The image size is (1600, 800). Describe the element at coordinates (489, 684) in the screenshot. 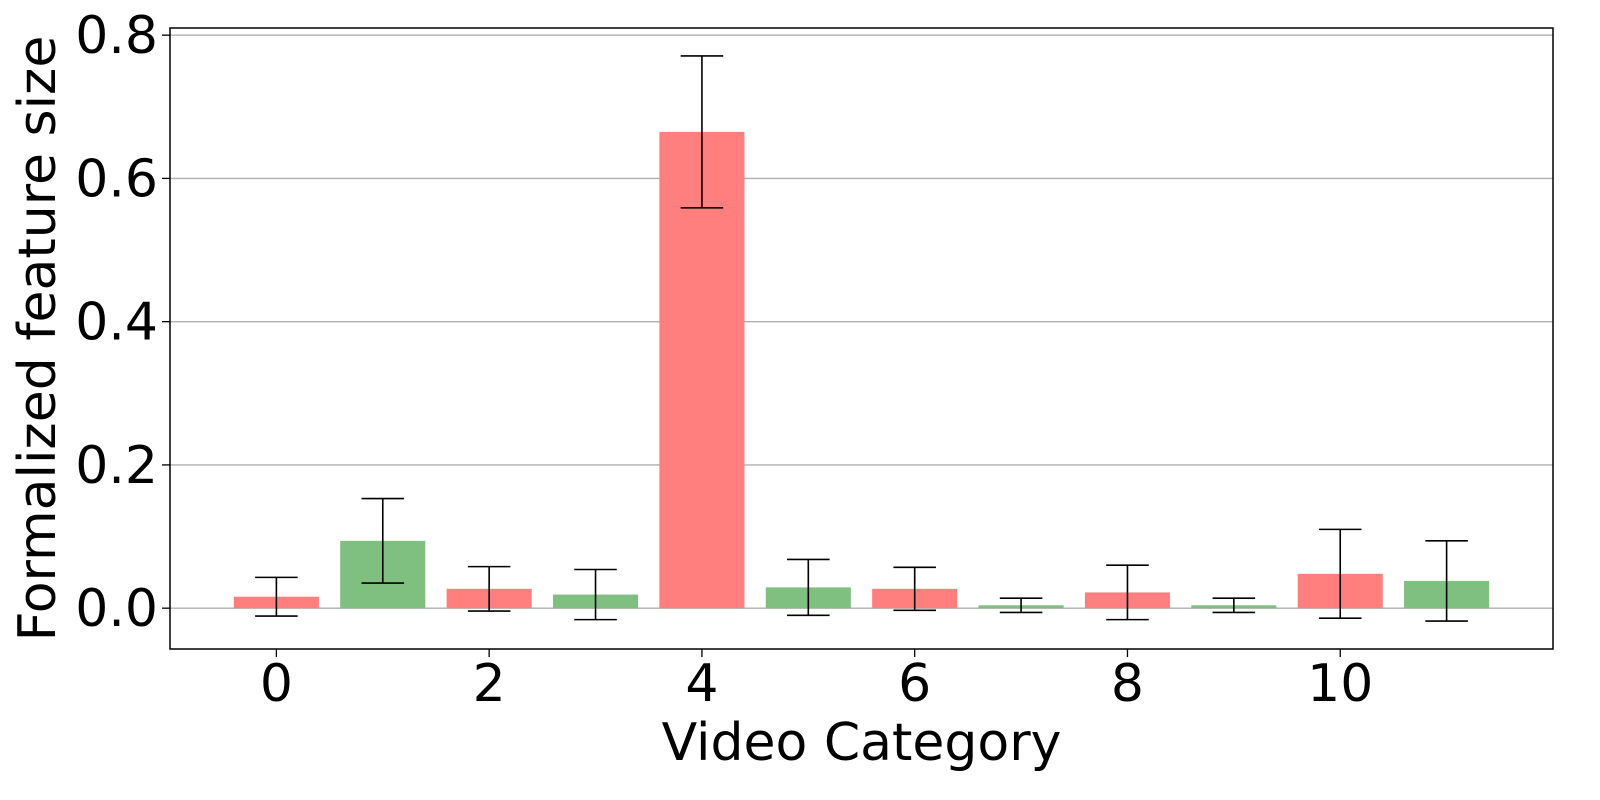

I see `x-tick-label: 2` at that location.